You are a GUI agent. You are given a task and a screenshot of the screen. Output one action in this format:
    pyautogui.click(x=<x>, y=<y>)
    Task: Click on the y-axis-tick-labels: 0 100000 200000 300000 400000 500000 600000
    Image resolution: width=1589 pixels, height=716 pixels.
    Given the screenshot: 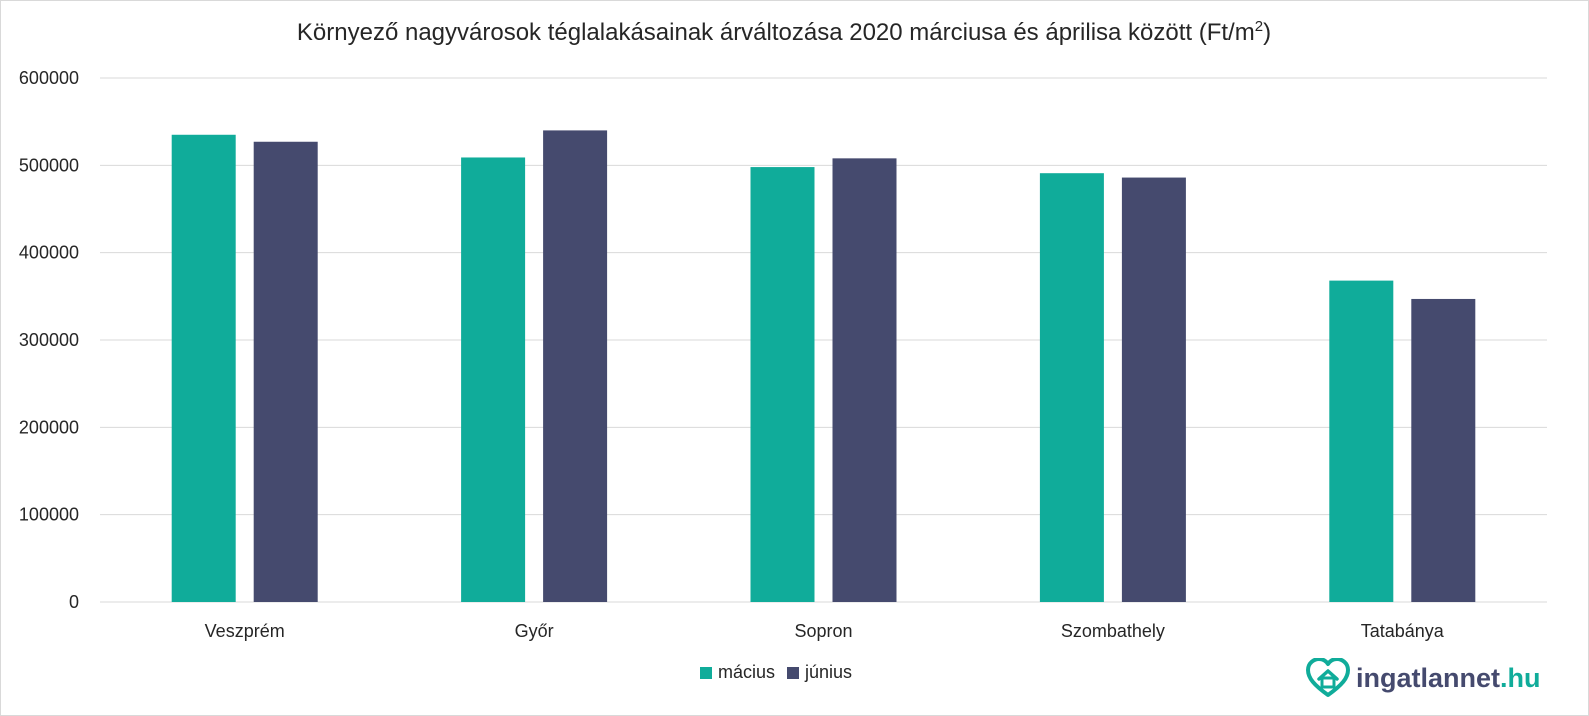 What is the action you would take?
    pyautogui.click(x=49, y=340)
    